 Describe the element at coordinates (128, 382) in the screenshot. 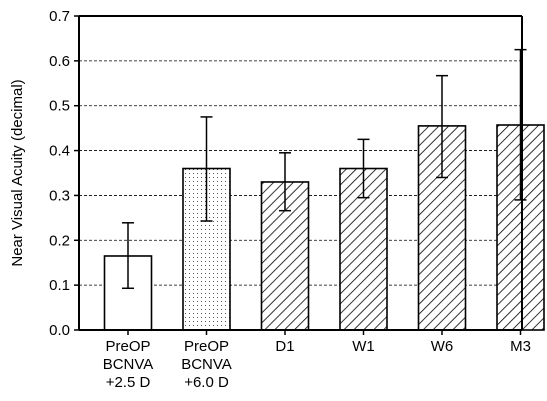

I see `x-tick-label-line: +2.5 D` at that location.